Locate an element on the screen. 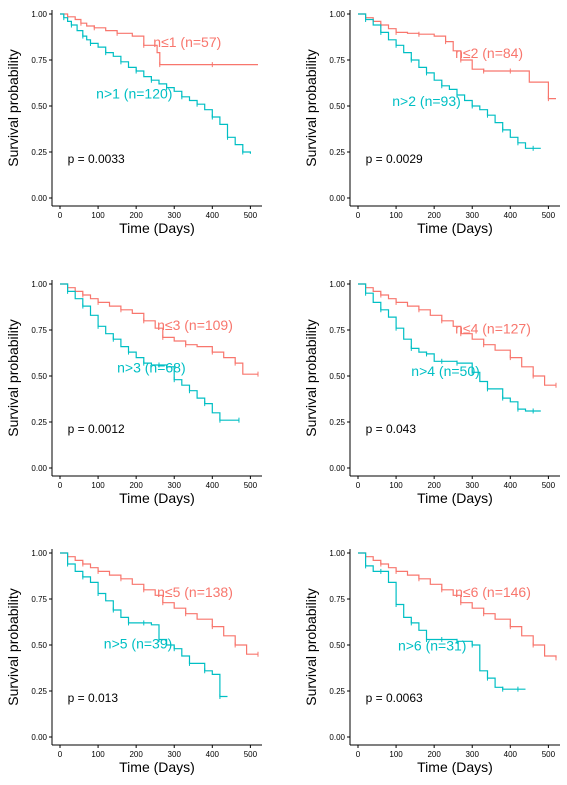 The height and width of the screenshot is (785, 567). p-value: p = 0.043 is located at coordinates (391, 429).